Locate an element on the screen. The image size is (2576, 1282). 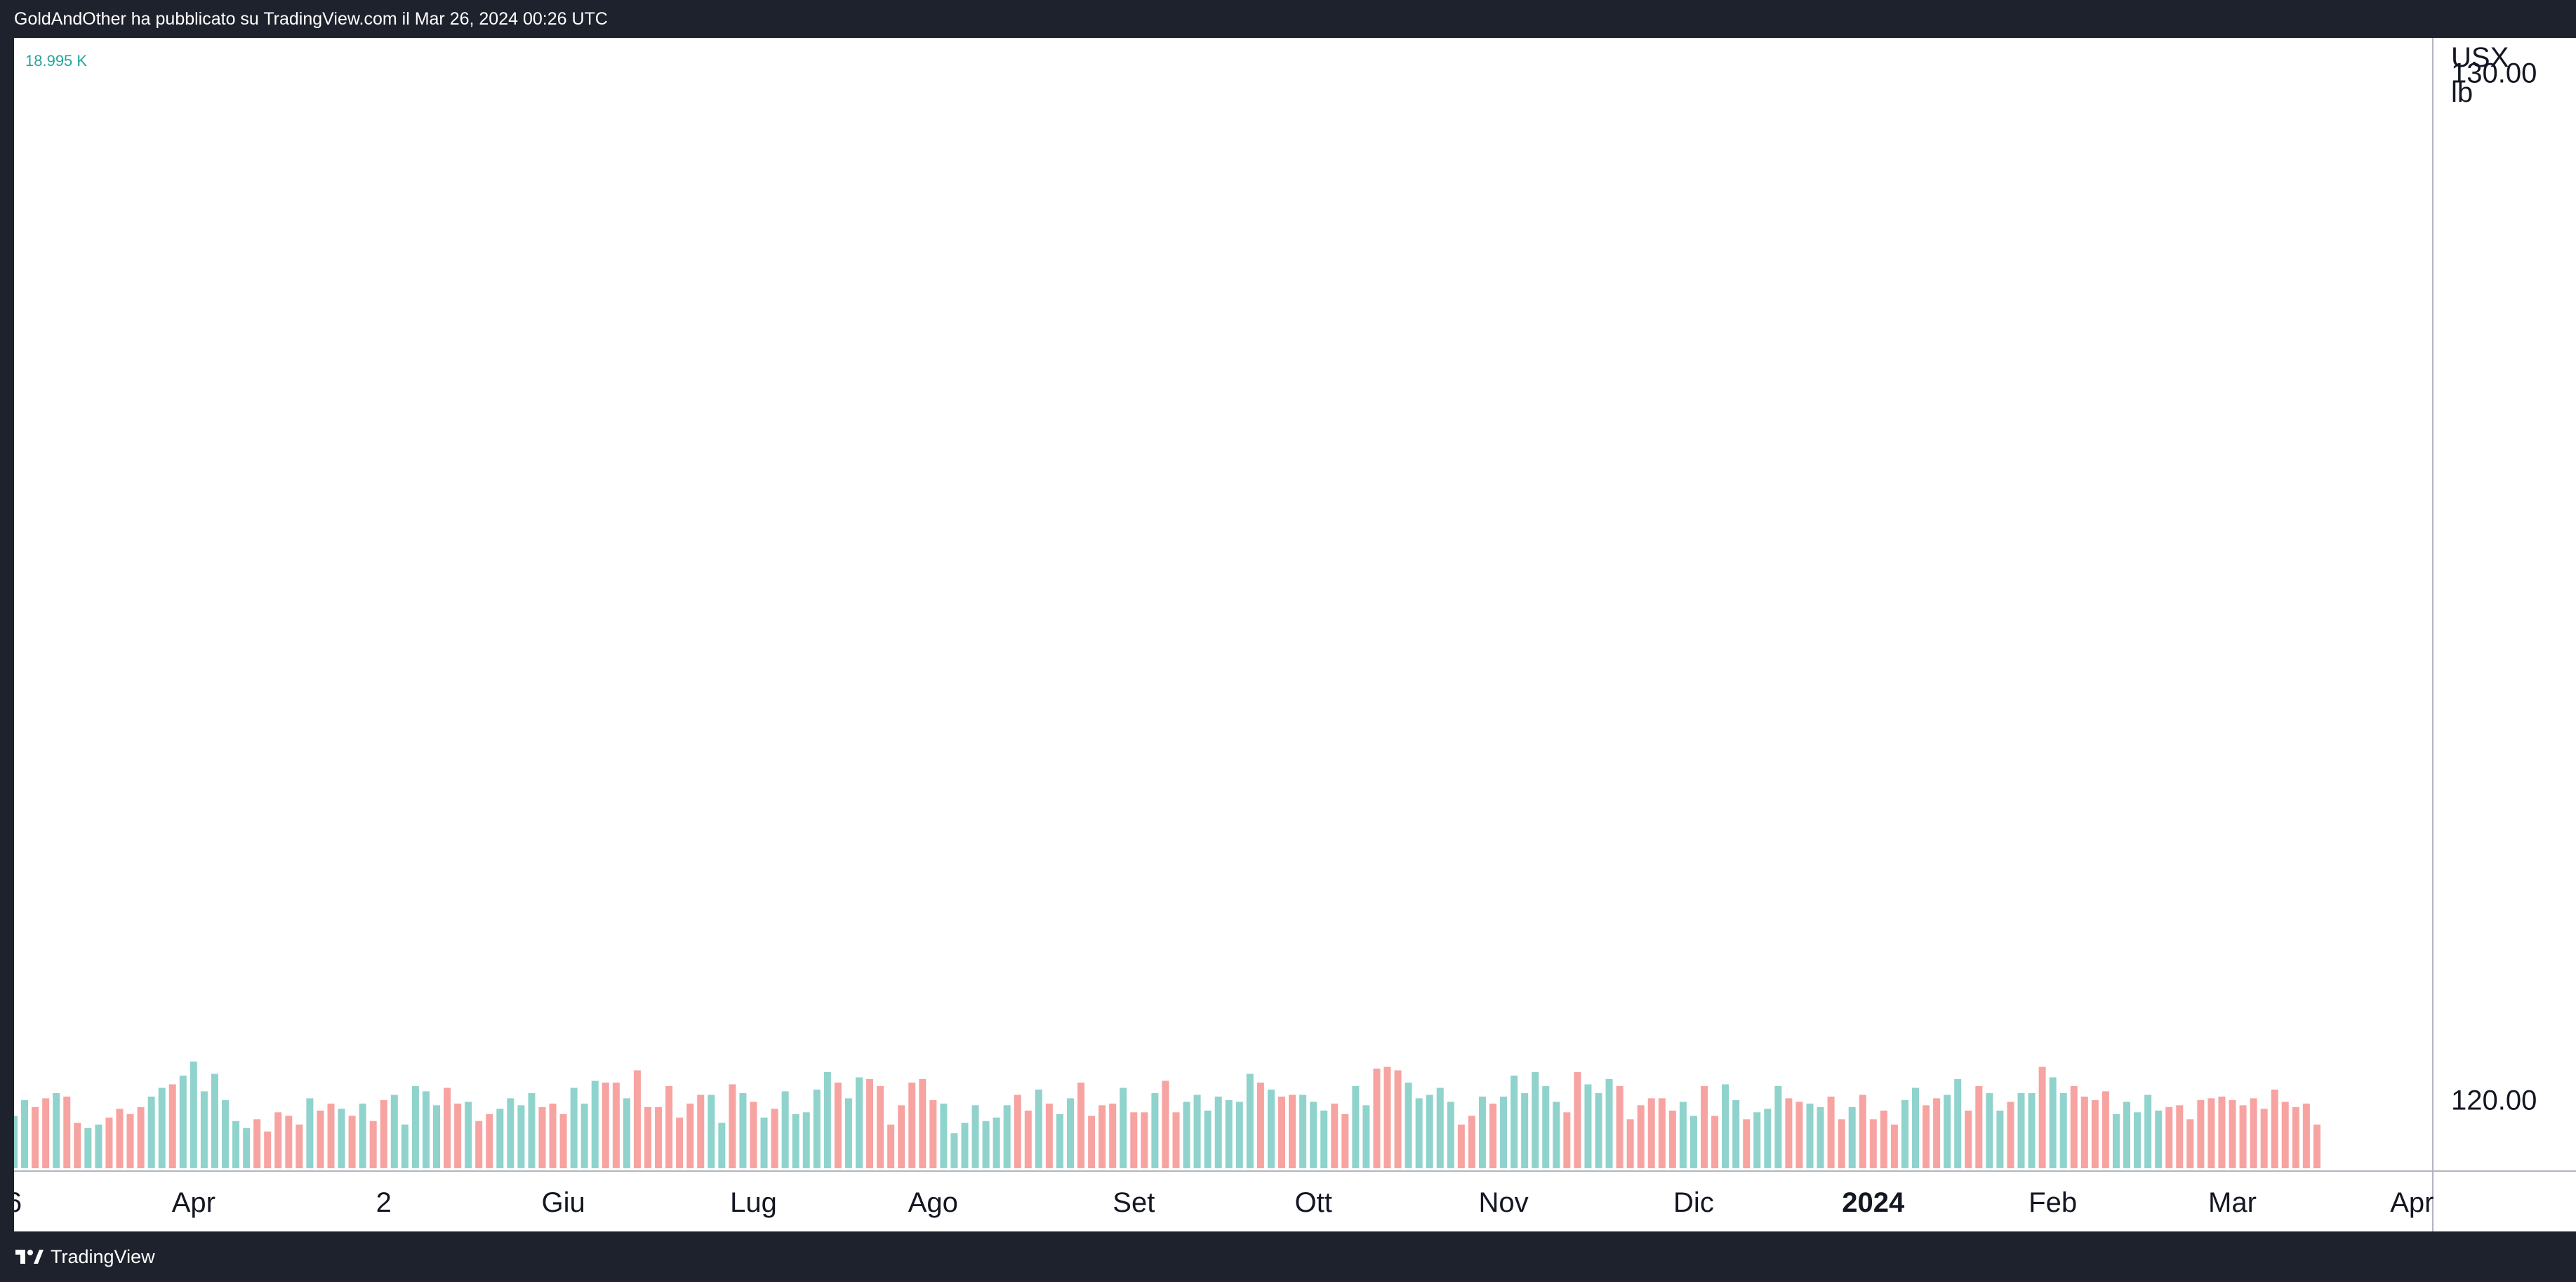
time-tick-label: 2 is located at coordinates (384, 1202).